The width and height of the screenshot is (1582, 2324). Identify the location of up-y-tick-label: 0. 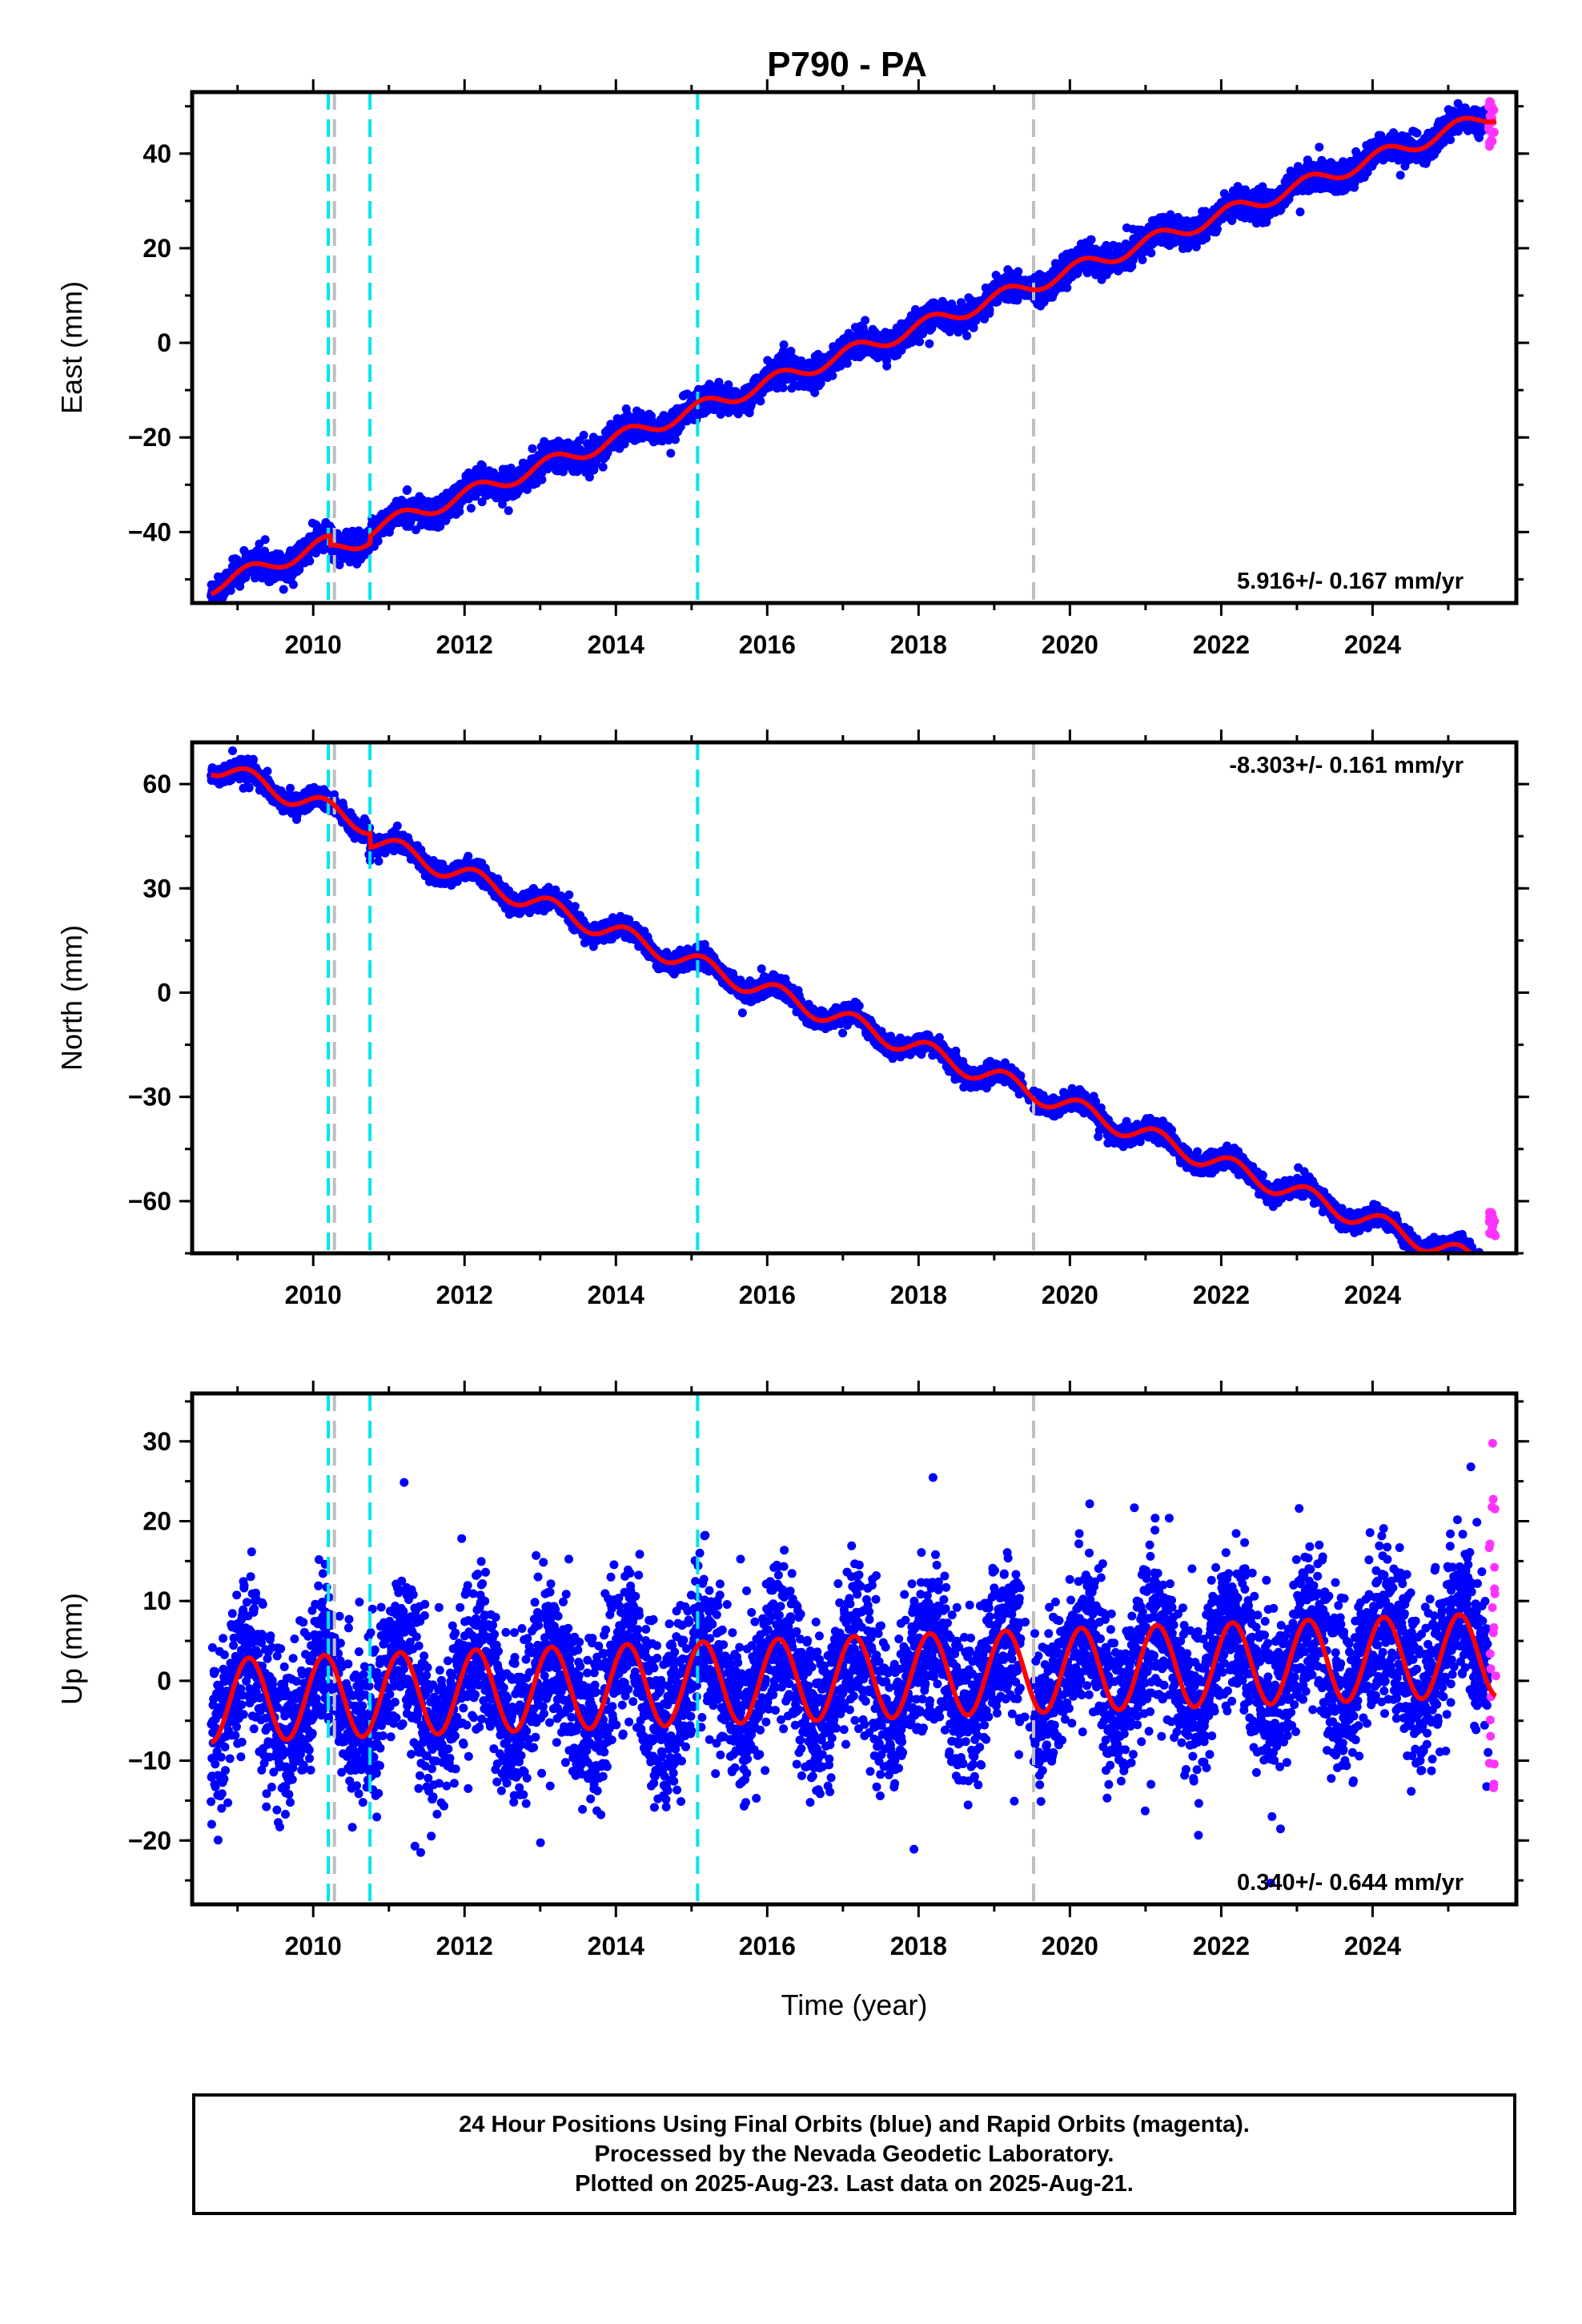
(164, 1681).